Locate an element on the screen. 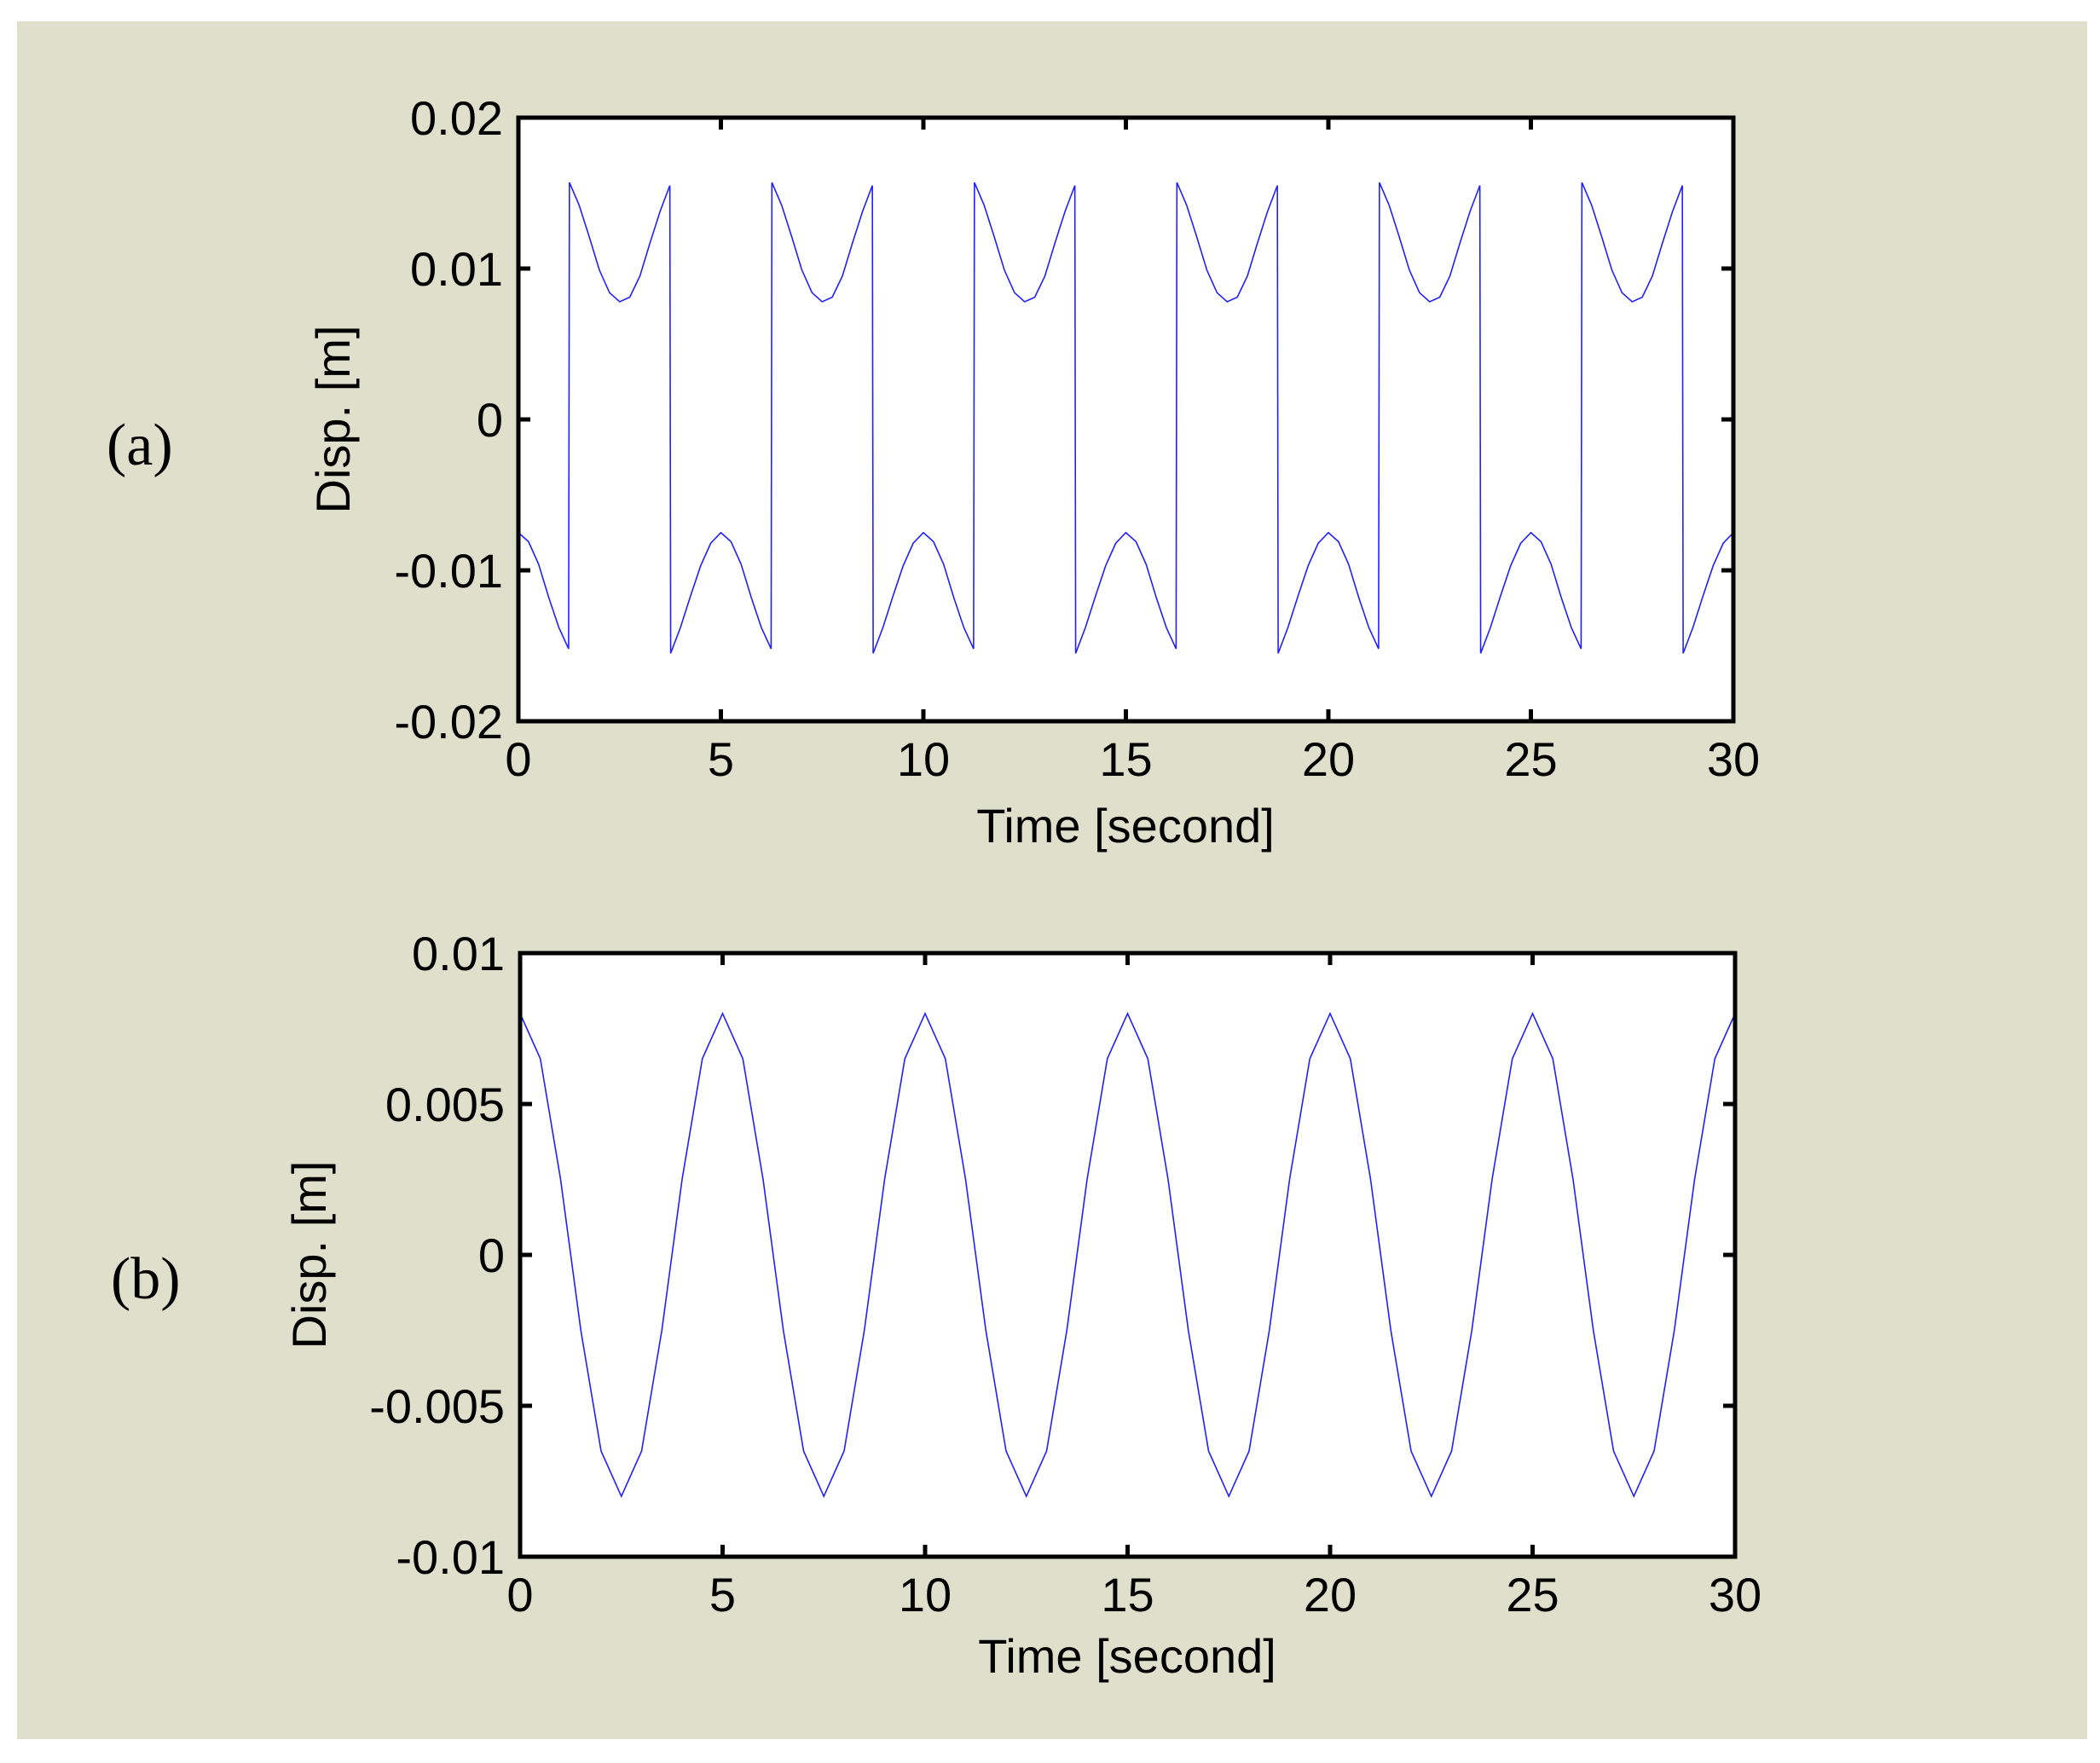 Image resolution: width=2100 pixels, height=1763 pixels. y-tick-label-b: -0.01 is located at coordinates (450, 1557).